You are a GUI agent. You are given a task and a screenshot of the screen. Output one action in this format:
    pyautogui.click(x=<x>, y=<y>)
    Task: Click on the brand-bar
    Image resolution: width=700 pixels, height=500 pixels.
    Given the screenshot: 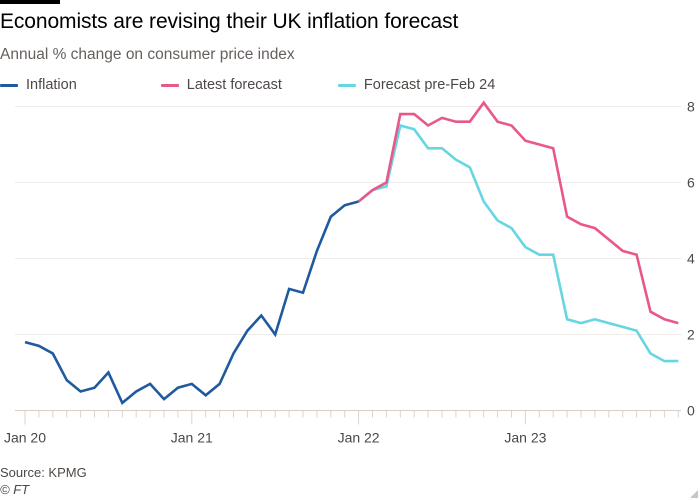 What is the action you would take?
    pyautogui.click(x=30, y=2)
    